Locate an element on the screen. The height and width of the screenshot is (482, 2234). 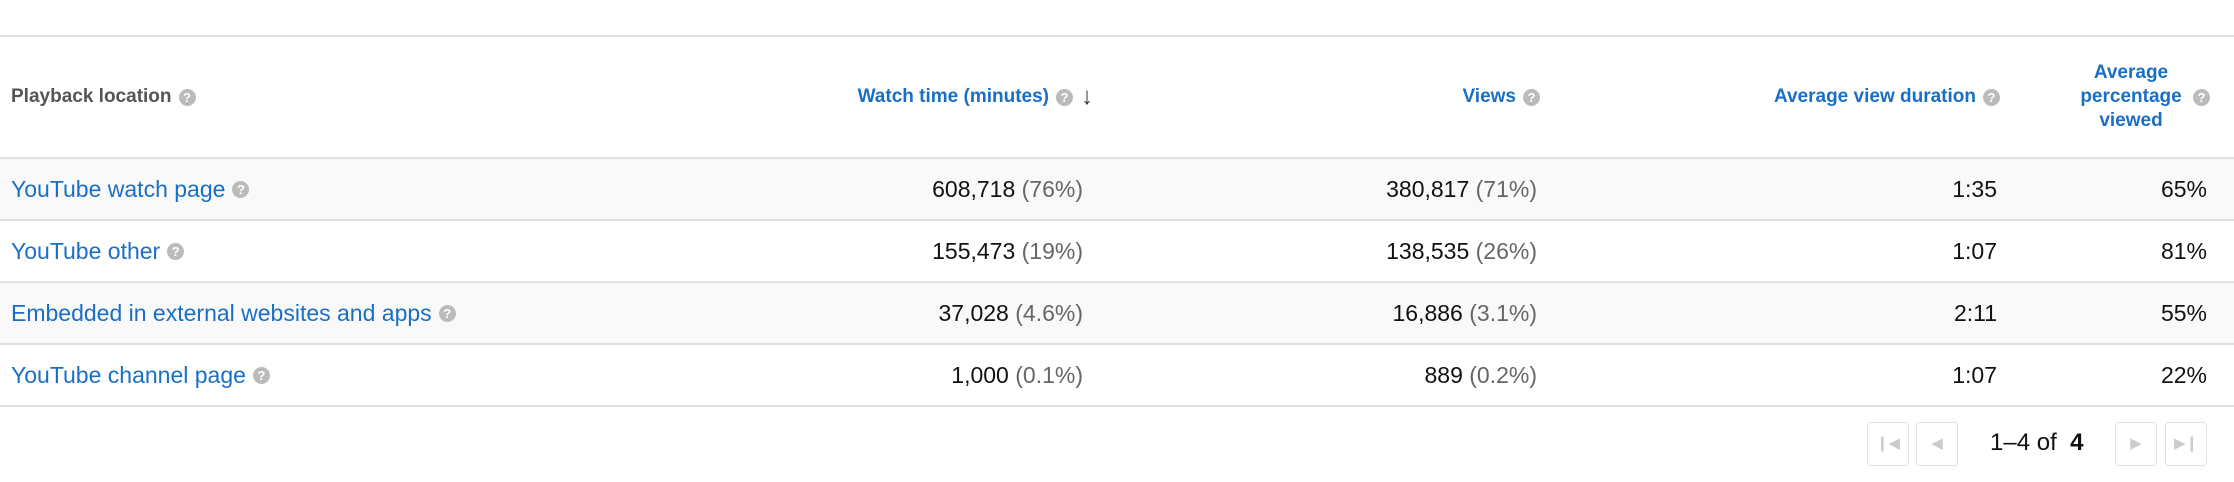
playback-location-link: YouTube watch page? is located at coordinates (130, 189).